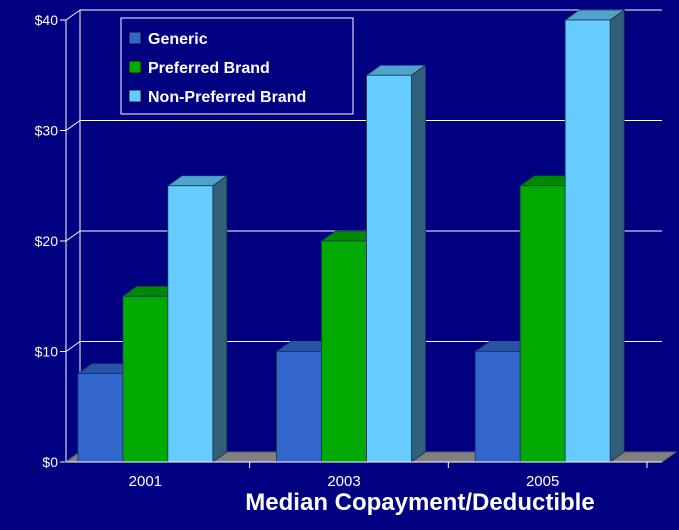  I want to click on y-tick-label: $40, so click(47, 20).